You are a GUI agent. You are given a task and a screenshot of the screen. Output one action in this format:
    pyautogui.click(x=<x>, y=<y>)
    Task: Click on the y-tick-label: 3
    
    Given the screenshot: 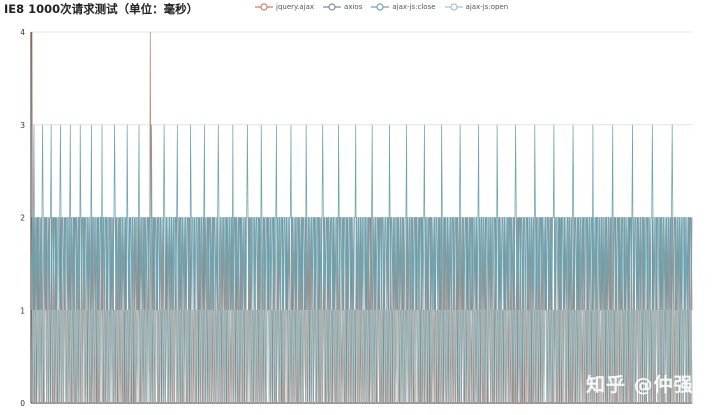 What is the action you would take?
    pyautogui.click(x=22, y=125)
    